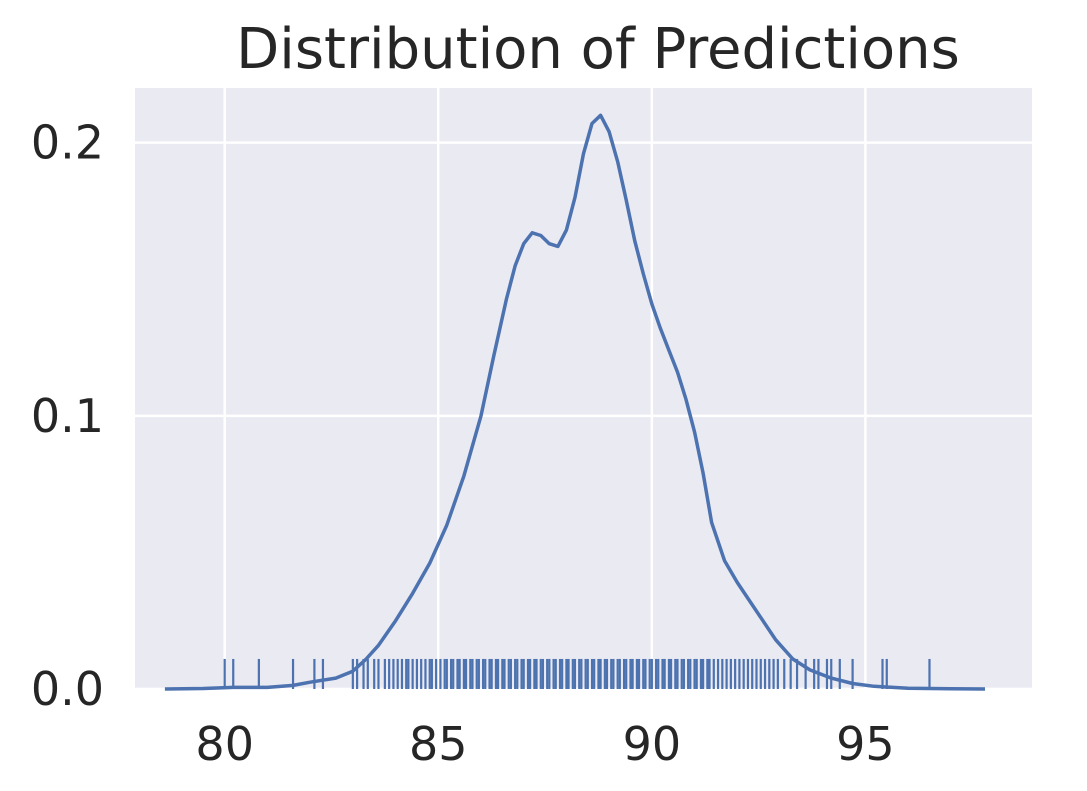 The image size is (1087, 791). What do you see at coordinates (544, 744) in the screenshot?
I see `x-axis-ticks: 80 85 90 95` at bounding box center [544, 744].